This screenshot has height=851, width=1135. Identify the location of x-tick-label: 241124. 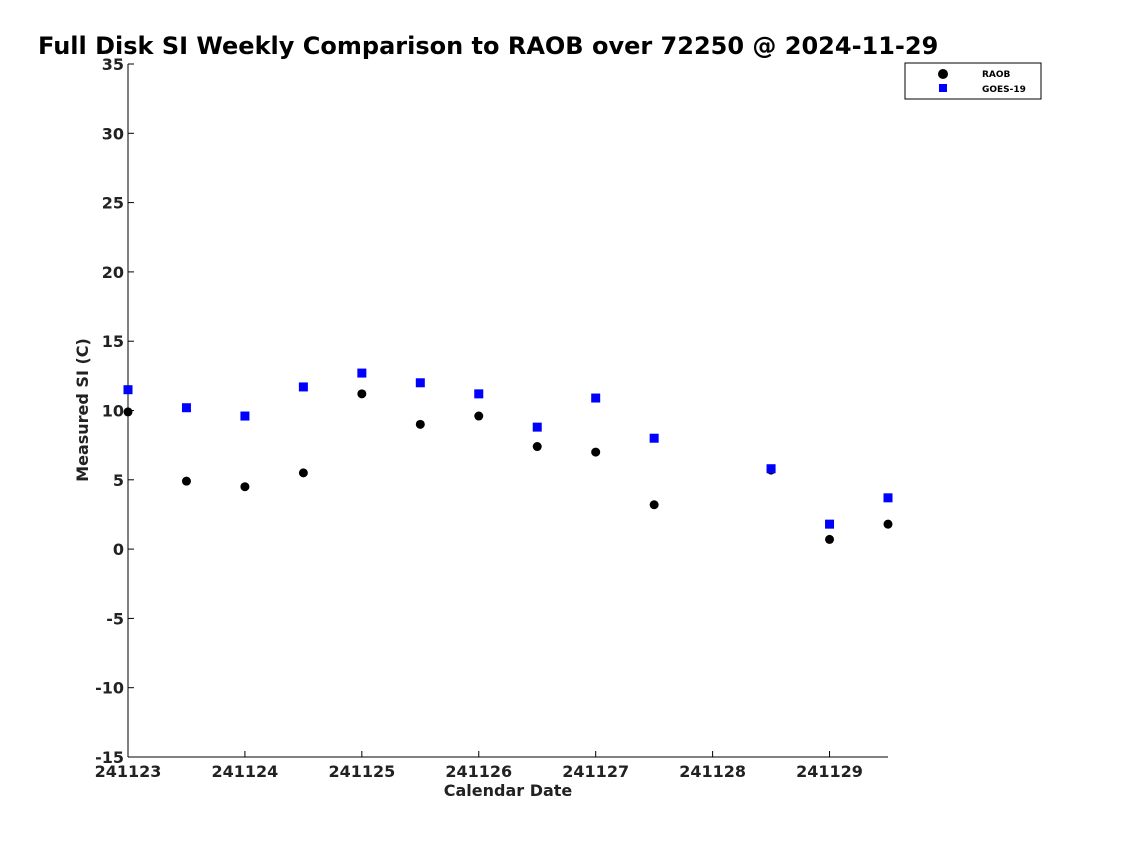
(245, 771).